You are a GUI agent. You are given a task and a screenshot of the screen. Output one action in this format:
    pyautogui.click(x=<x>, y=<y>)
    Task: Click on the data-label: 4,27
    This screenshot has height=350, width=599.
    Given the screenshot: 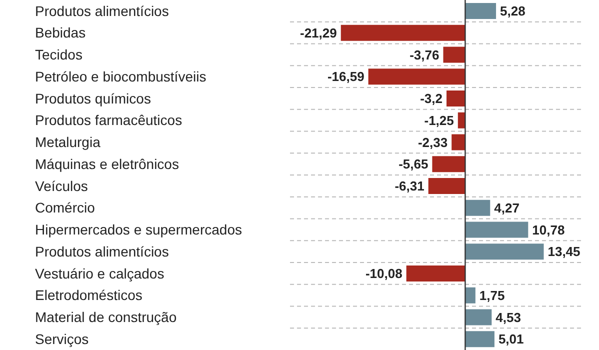 What is the action you would take?
    pyautogui.click(x=507, y=208)
    